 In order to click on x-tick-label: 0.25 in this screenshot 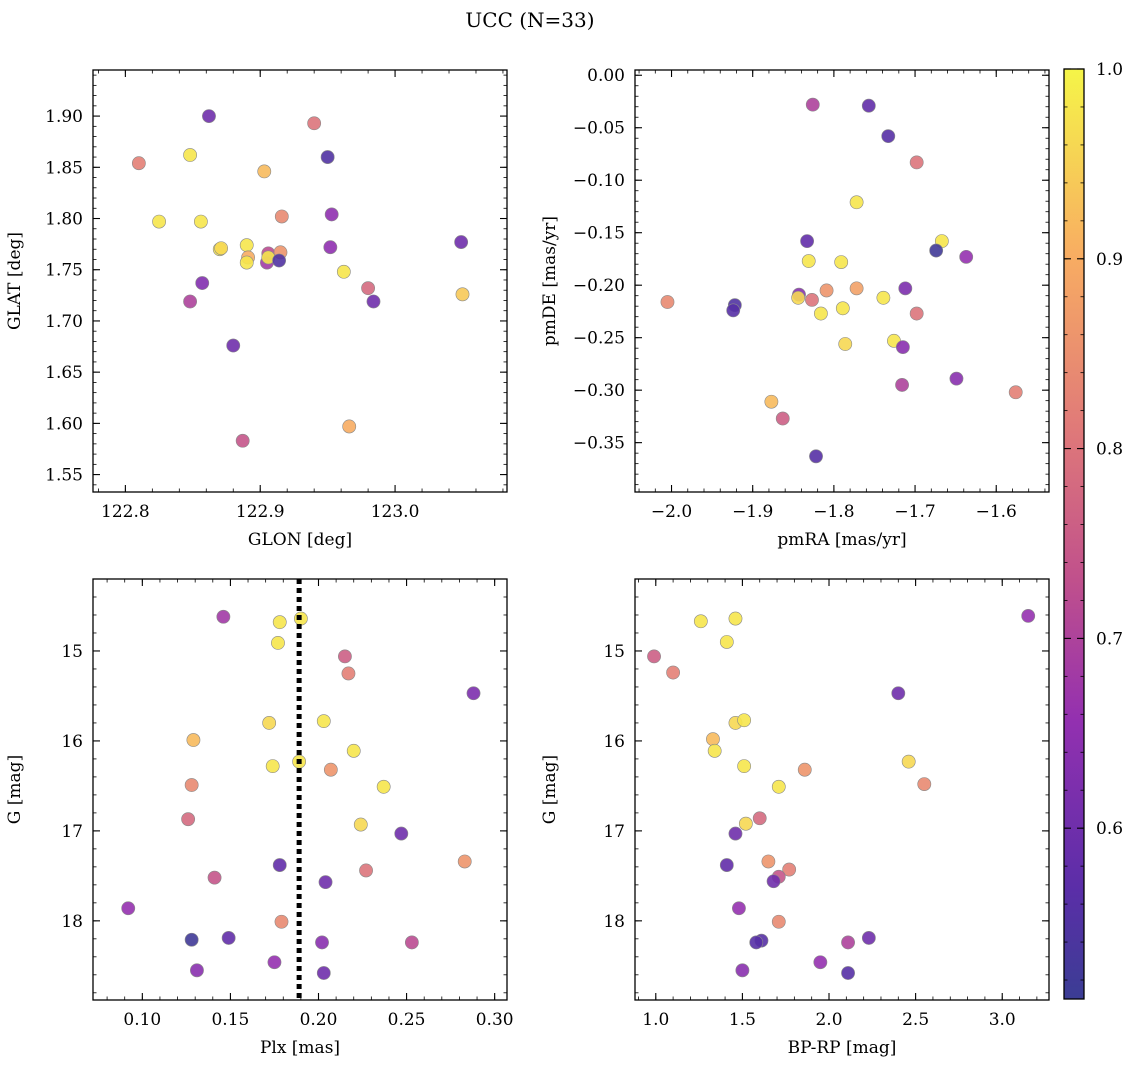, I will do `click(407, 1020)`.